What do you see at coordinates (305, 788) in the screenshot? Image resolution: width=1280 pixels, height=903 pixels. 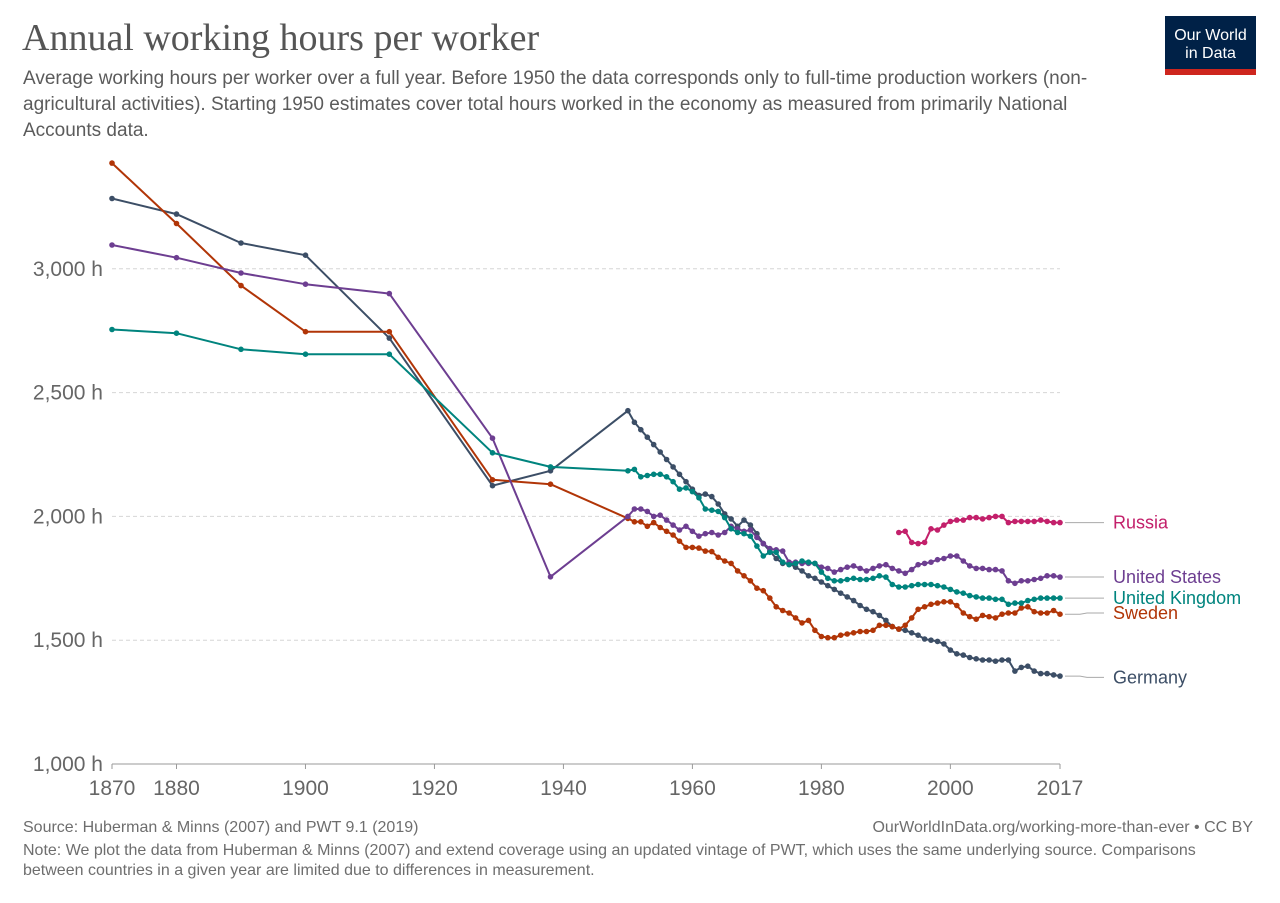 I see `x-tick-label-1900: 1900` at bounding box center [305, 788].